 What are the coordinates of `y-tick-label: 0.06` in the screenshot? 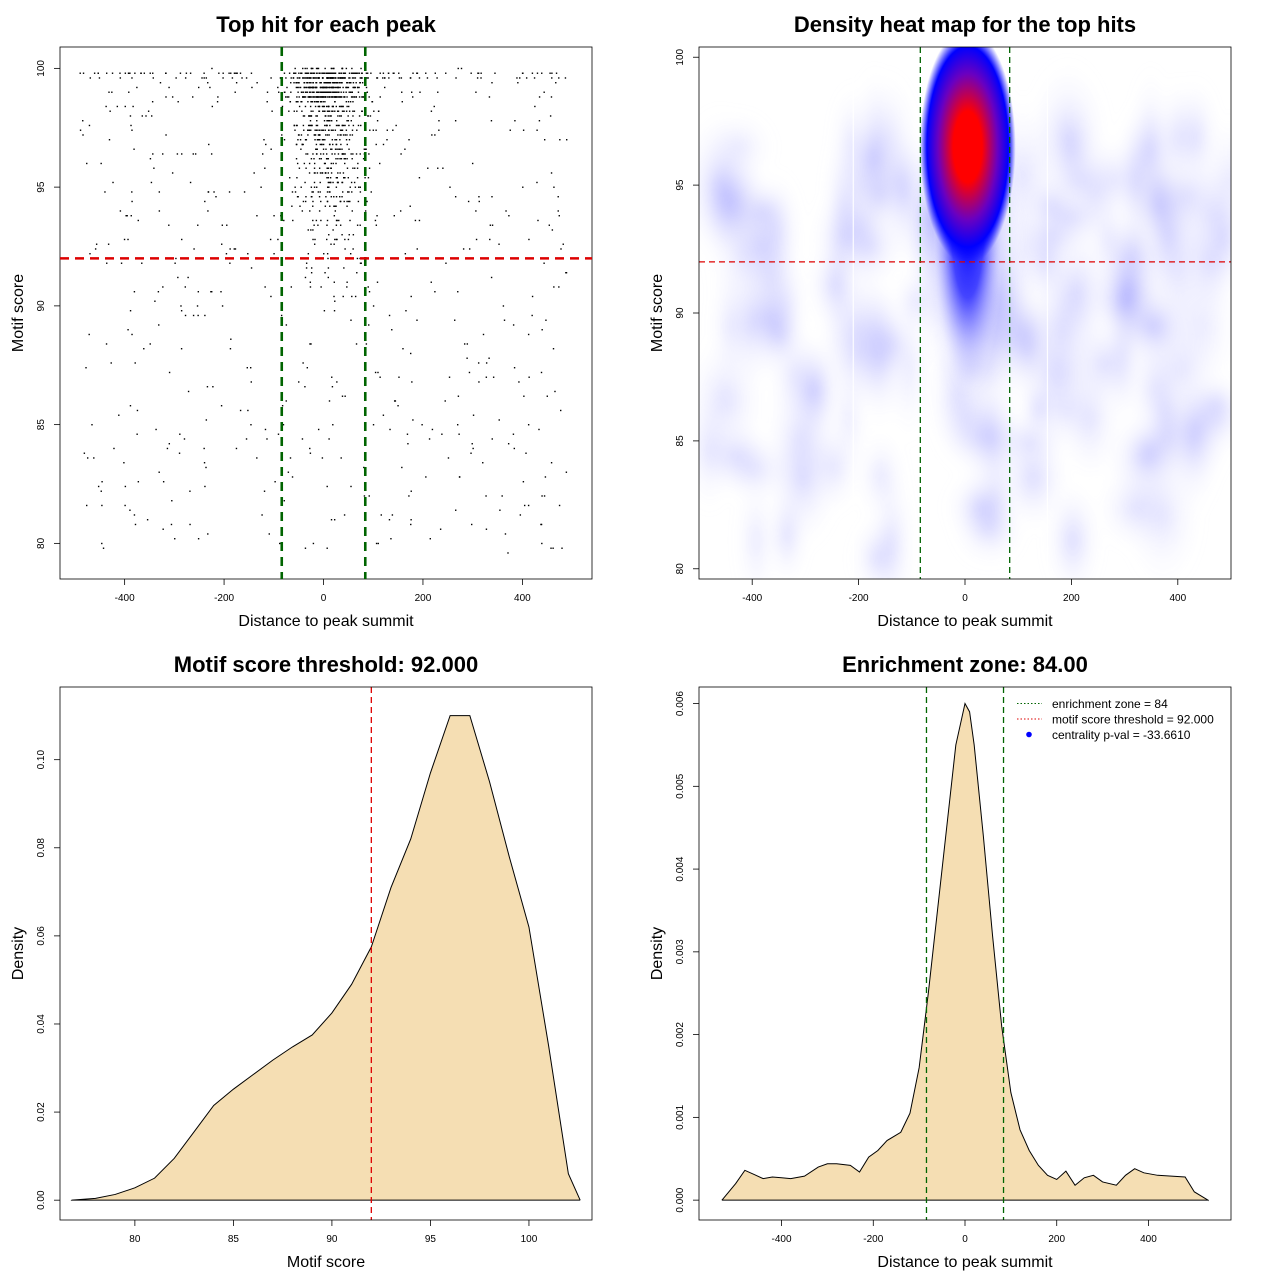 It's located at (41, 936).